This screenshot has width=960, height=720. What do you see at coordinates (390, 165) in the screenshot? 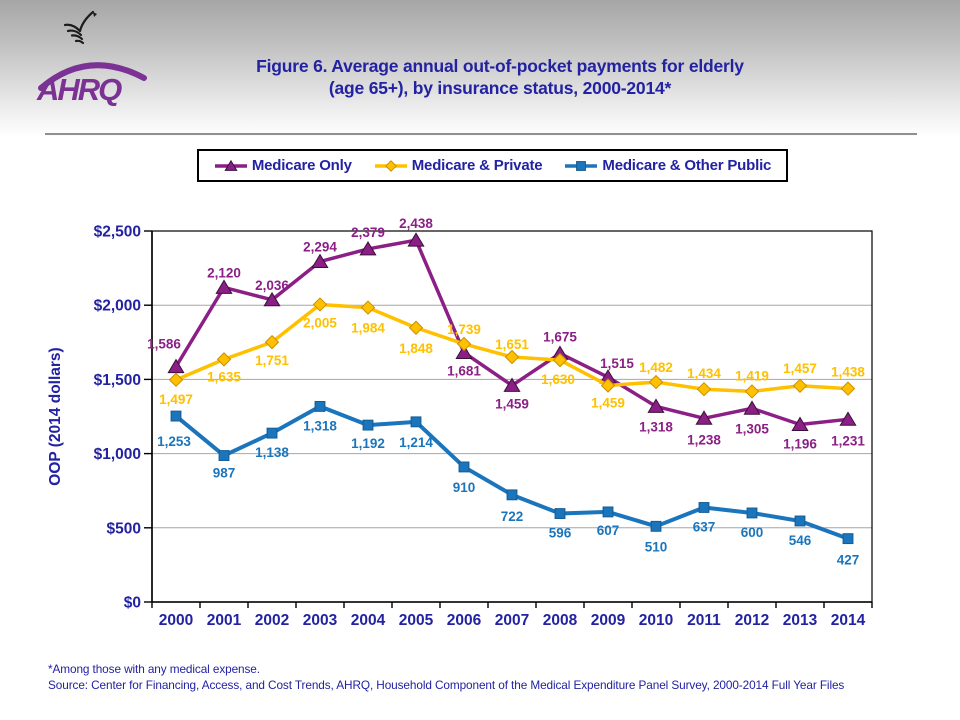
I see `medicare-private-swatch-icon` at bounding box center [390, 165].